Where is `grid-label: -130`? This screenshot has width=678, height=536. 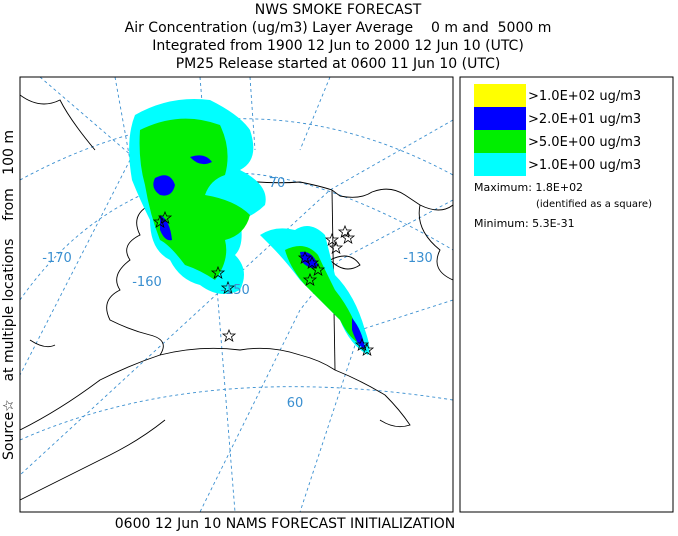
grid-label: -130 is located at coordinates (418, 258).